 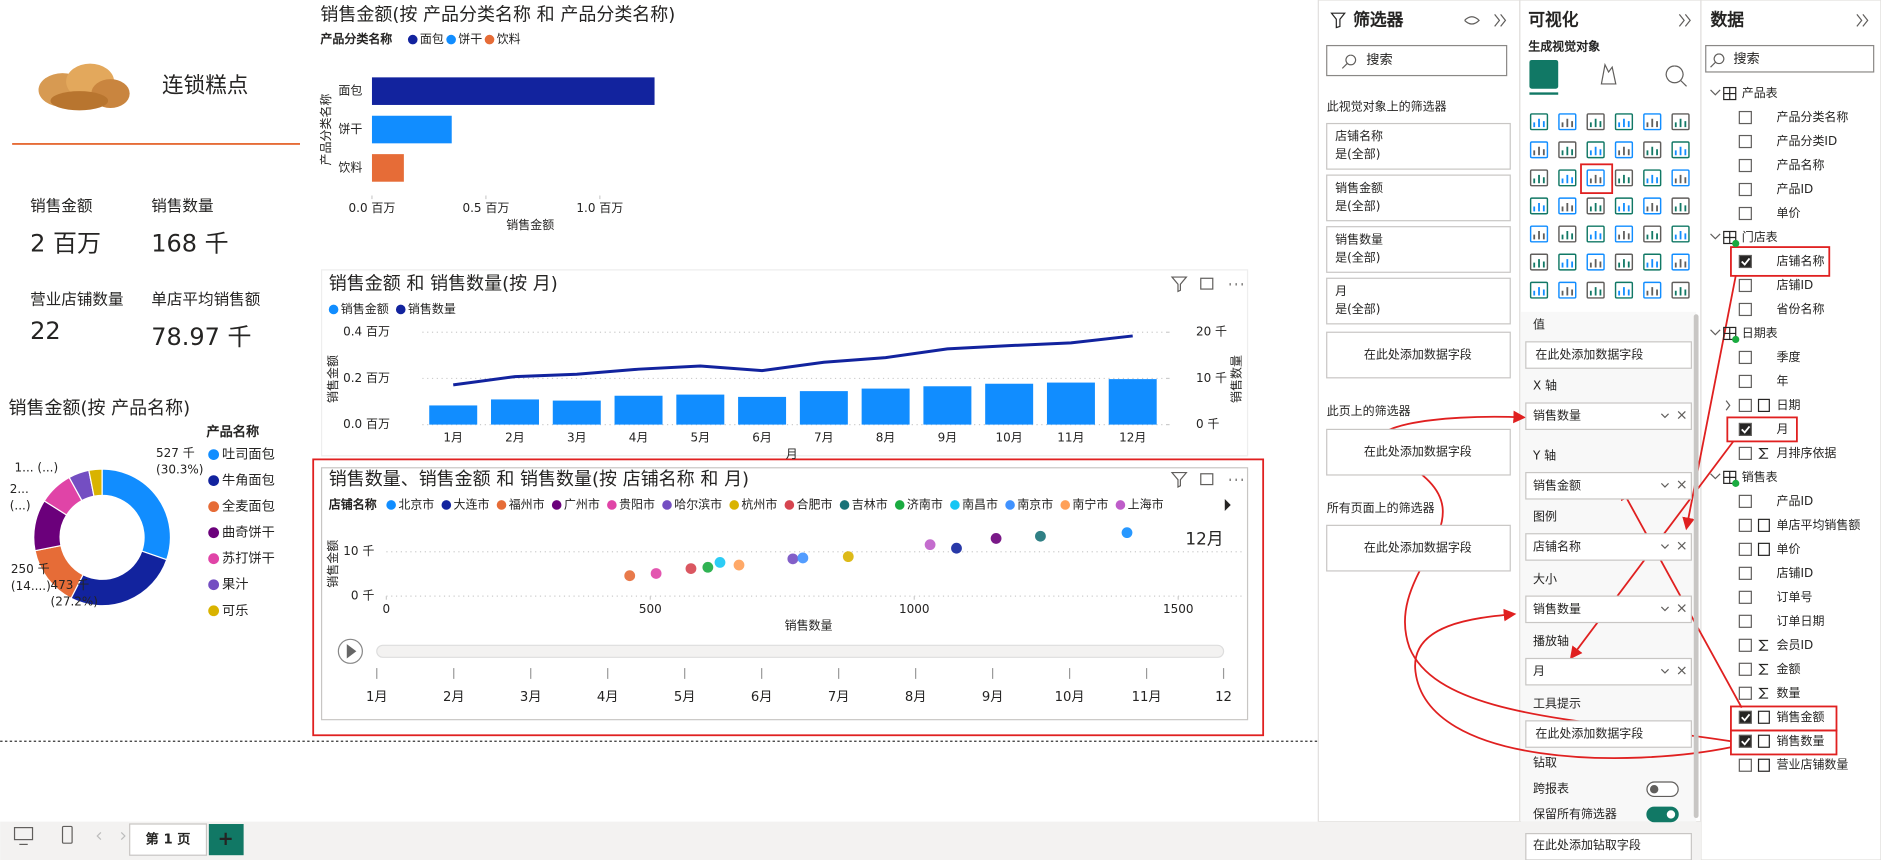 What do you see at coordinates (800, 651) in the screenshot?
I see `play-track` at bounding box center [800, 651].